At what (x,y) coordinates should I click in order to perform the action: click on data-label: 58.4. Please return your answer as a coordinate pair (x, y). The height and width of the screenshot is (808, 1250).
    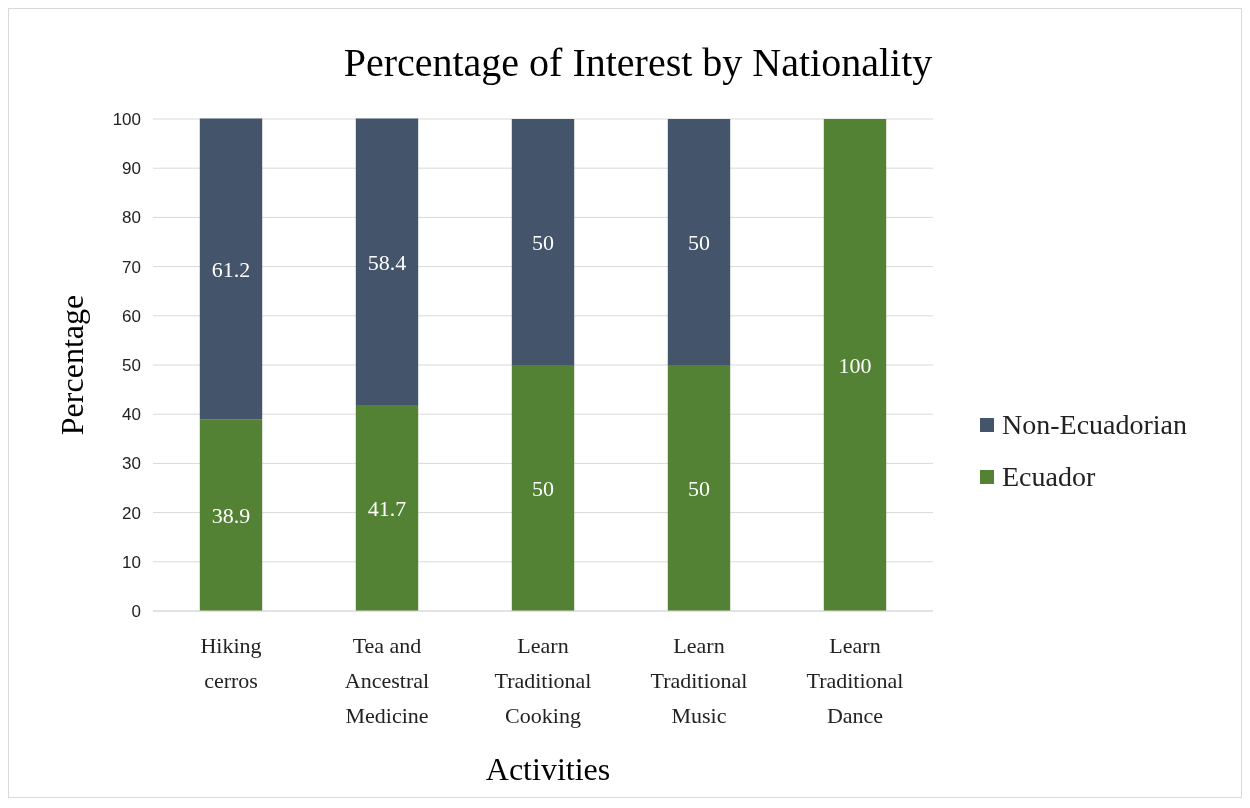
    Looking at the image, I should click on (387, 263).